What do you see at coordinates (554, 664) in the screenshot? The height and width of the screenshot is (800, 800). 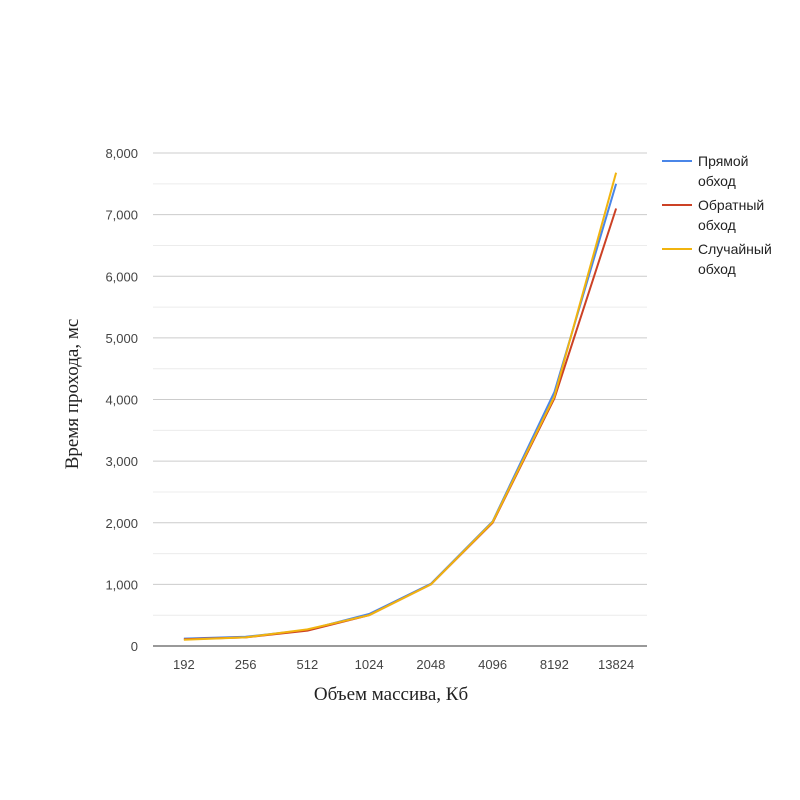 I see `x-tick-label: 8192` at bounding box center [554, 664].